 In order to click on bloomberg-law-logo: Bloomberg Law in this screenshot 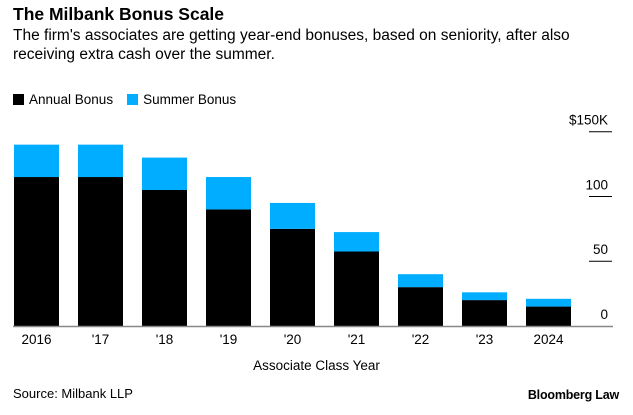, I will do `click(573, 395)`.